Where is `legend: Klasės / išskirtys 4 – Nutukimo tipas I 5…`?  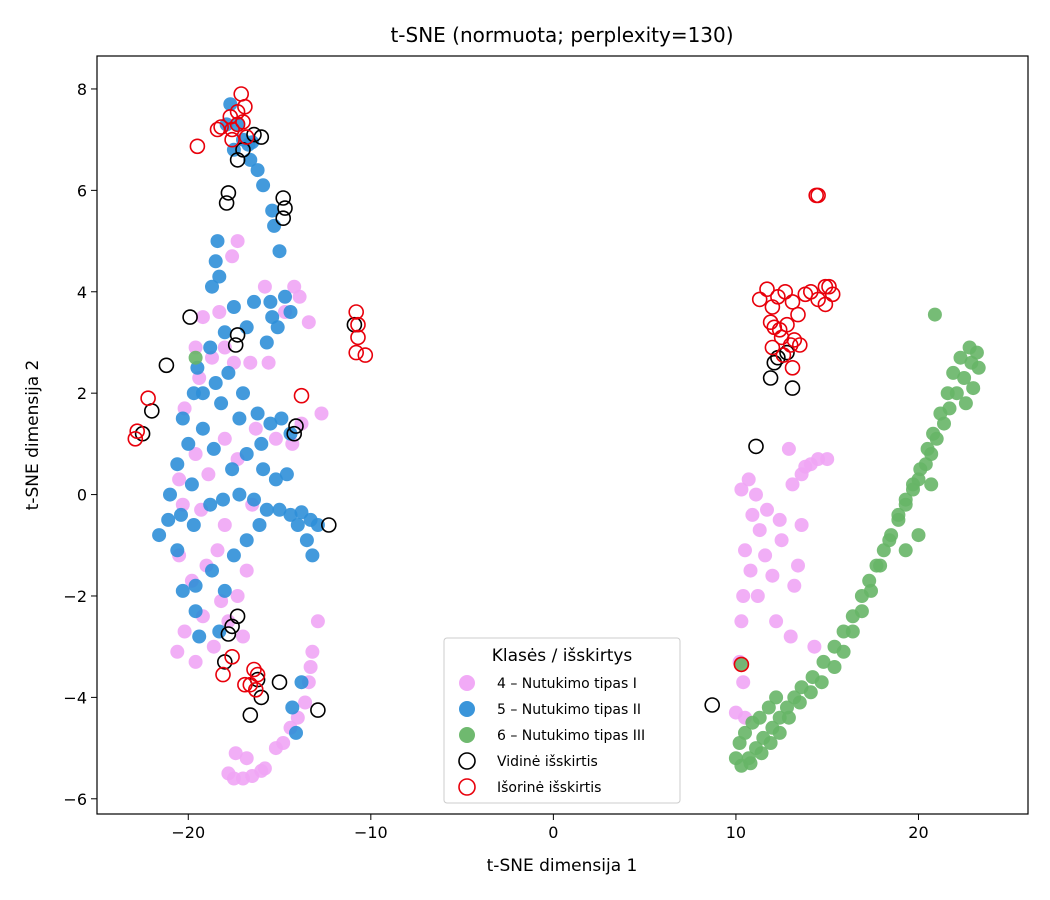
legend: Klasės / išskirtys 4 – Nutukimo tipas I 5… is located at coordinates (562, 720).